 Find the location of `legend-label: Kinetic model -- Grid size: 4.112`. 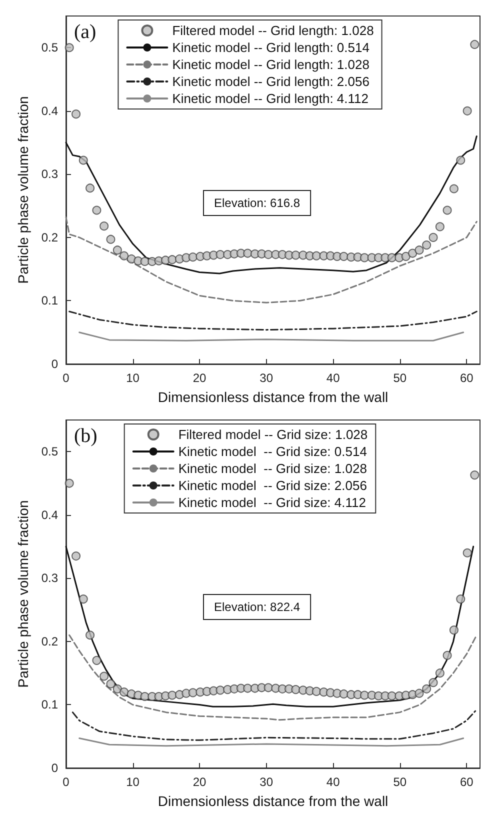

legend-label: Kinetic model -- Grid size: 4.112 is located at coordinates (272, 502).